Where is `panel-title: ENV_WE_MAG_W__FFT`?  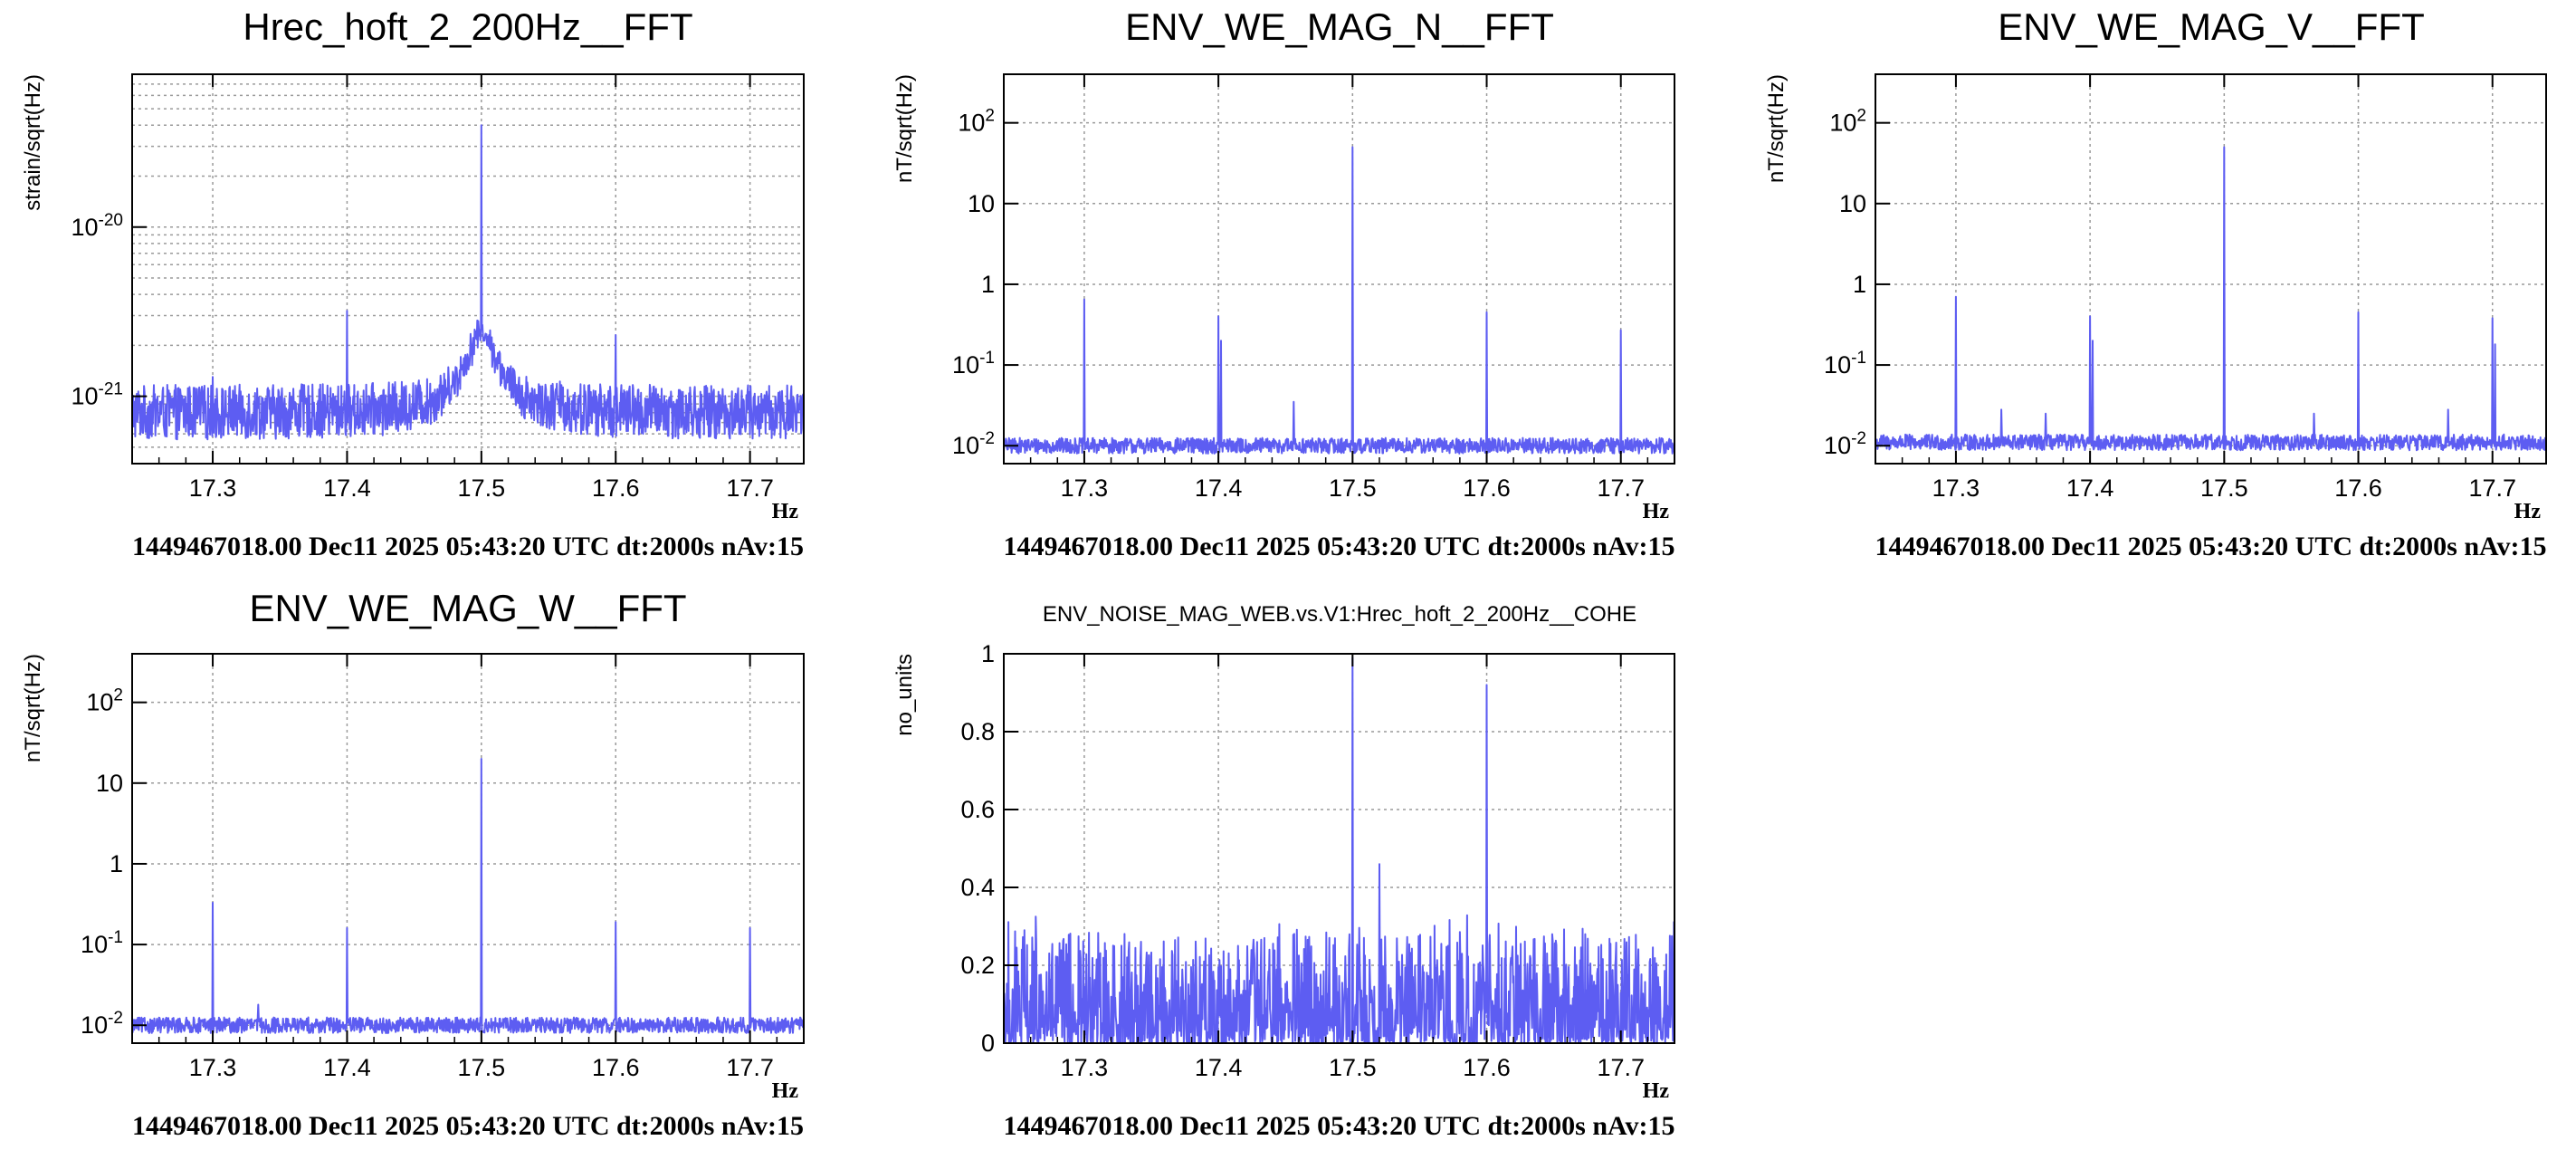
panel-title: ENV_WE_MAG_W__FFT is located at coordinates (468, 608).